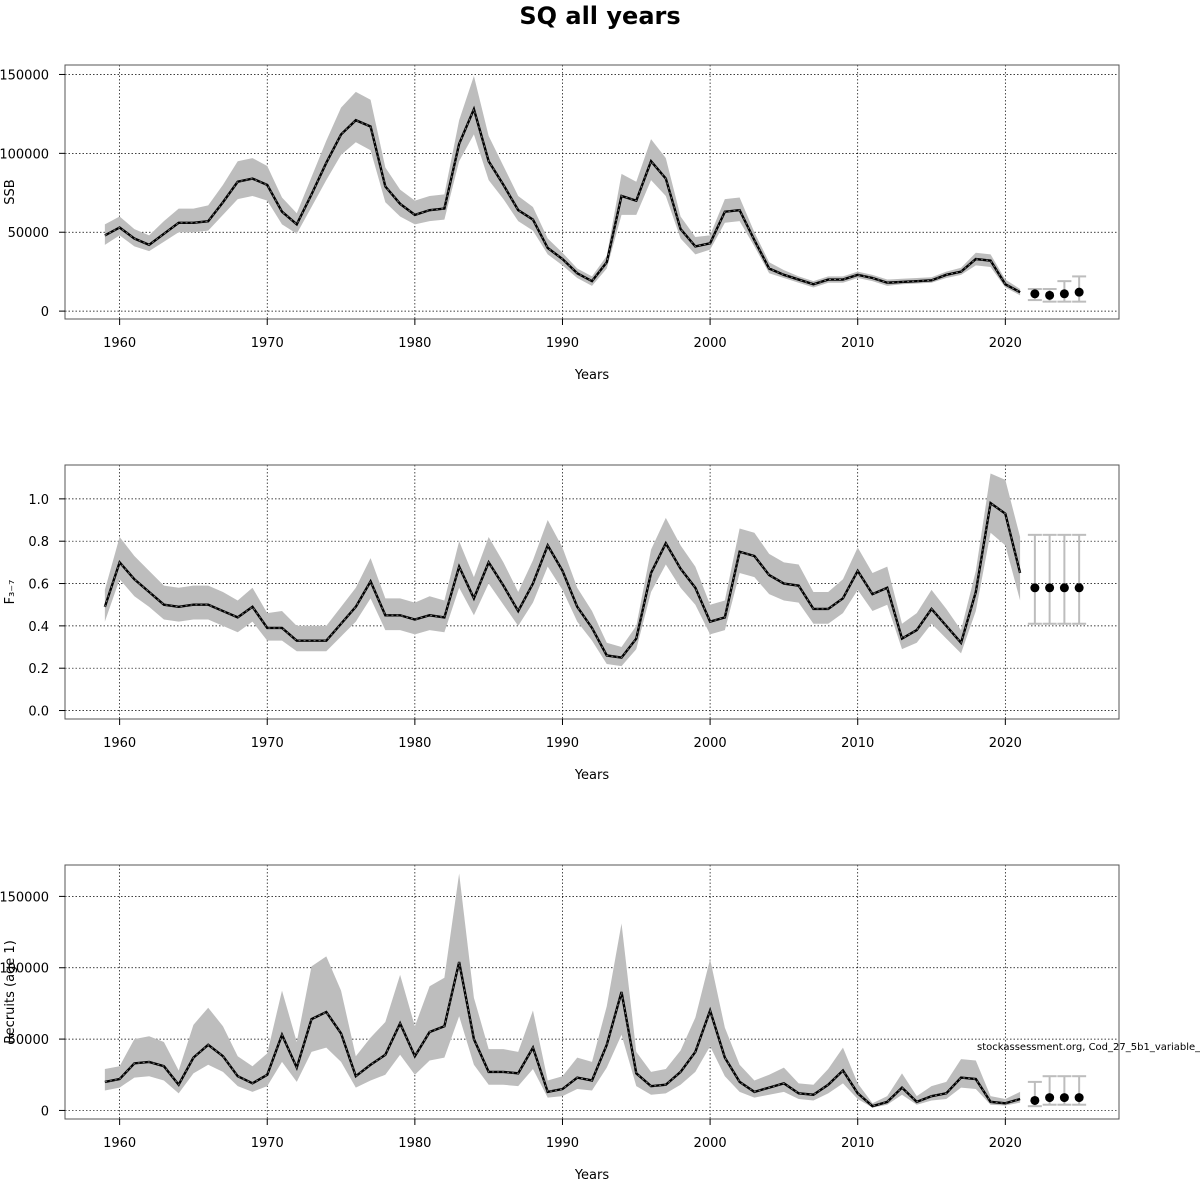 Image resolution: width=1200 pixels, height=1200 pixels. Describe the element at coordinates (38, 500) in the screenshot. I see `y-tick-label: 1.0` at that location.